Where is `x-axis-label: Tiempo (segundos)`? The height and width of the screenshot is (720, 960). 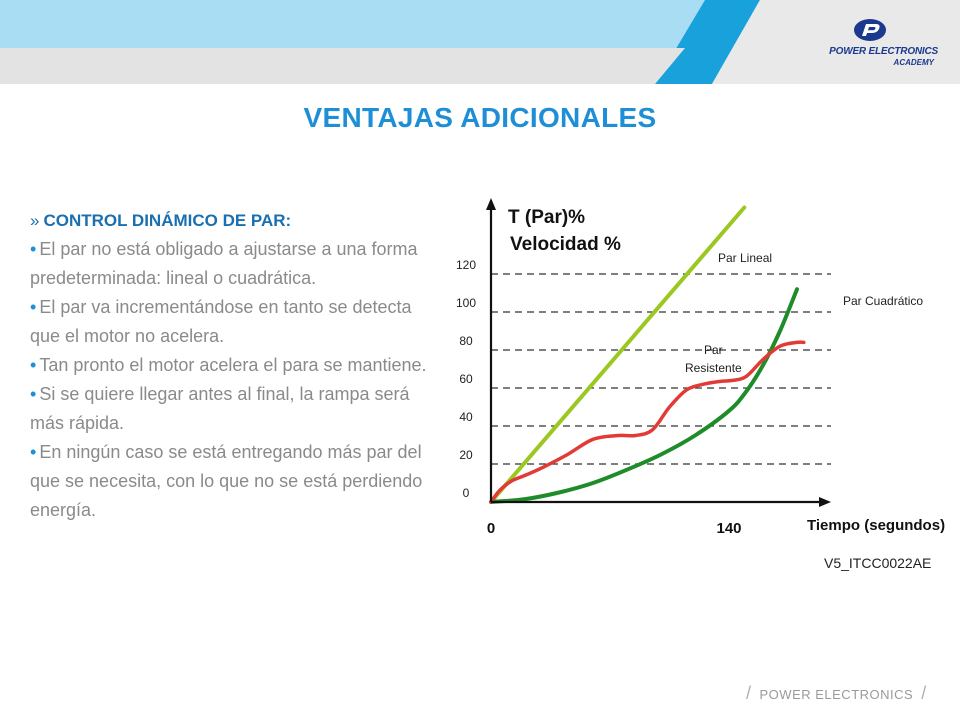
x-axis-label: Tiempo (segundos) is located at coordinates (876, 525).